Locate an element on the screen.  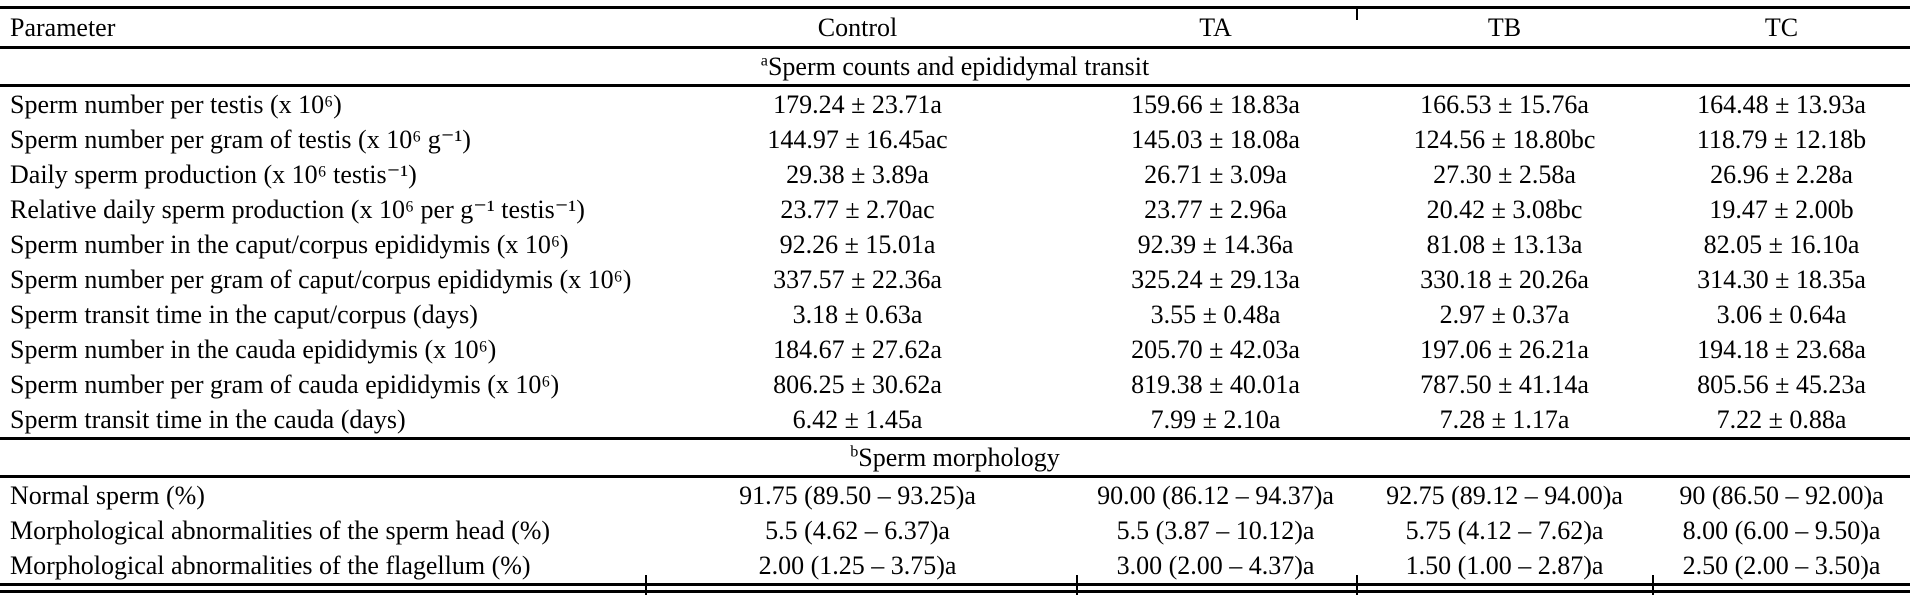
section-header-row: aSperm counts and epididymal transit is located at coordinates (955, 66).